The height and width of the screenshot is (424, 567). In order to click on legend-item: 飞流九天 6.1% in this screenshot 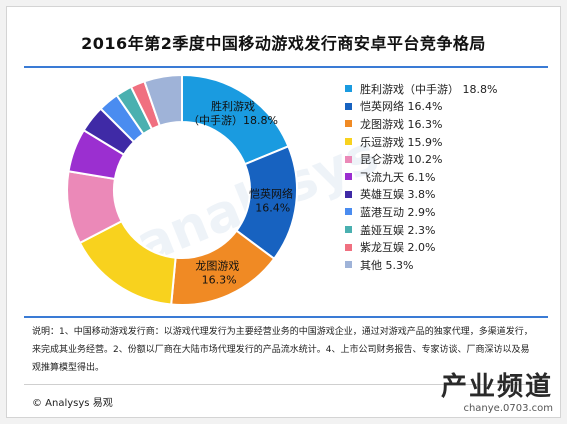, I will do `click(421, 177)`.